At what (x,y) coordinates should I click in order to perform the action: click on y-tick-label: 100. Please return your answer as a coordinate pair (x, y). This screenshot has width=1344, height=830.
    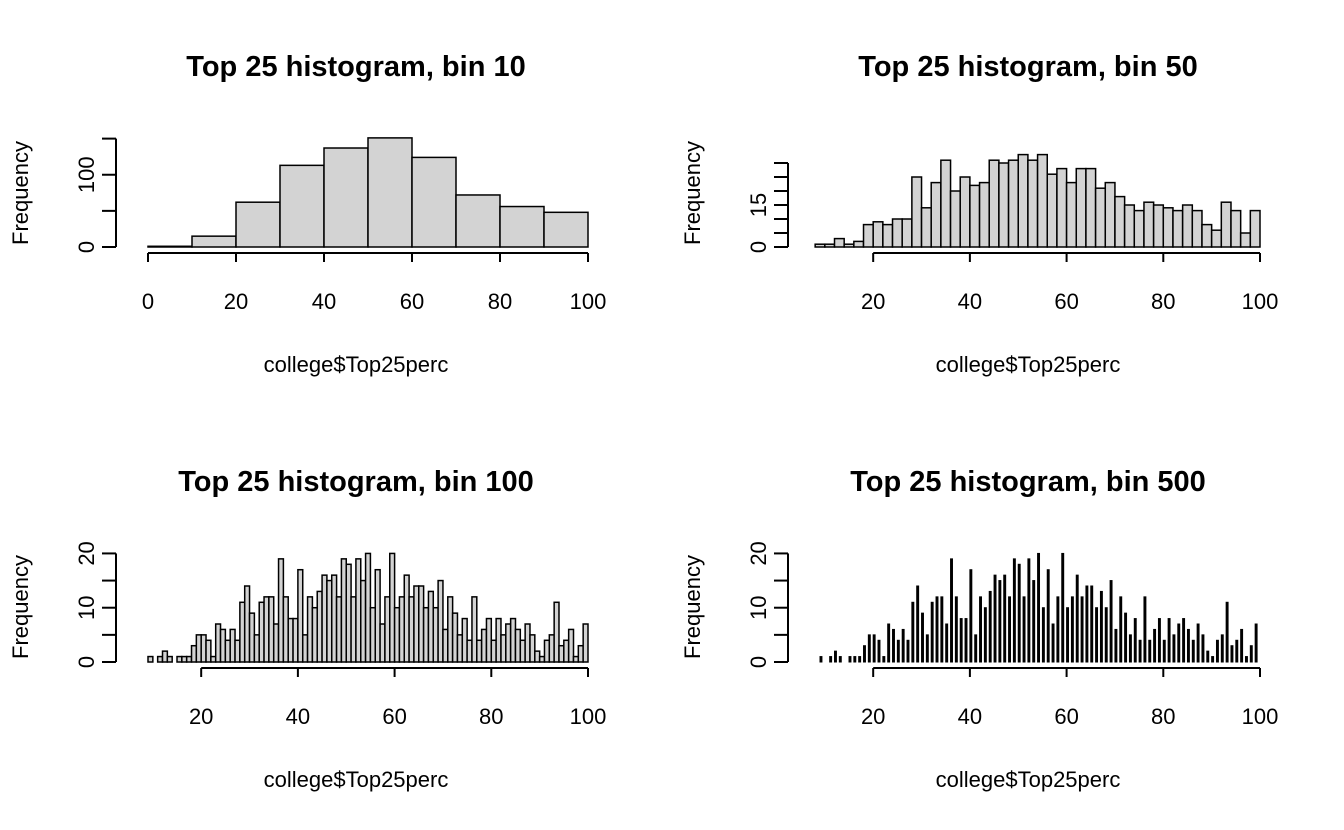
    Looking at the image, I should click on (86, 174).